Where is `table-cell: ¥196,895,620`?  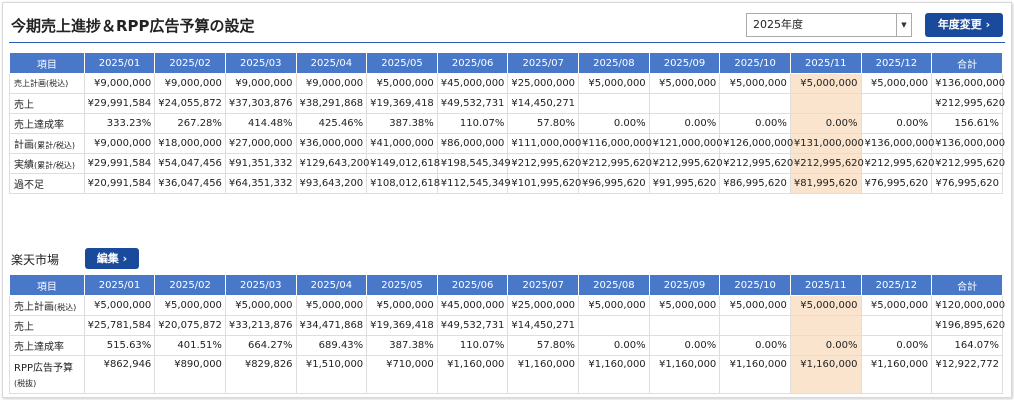
table-cell: ¥196,895,620 is located at coordinates (968, 325).